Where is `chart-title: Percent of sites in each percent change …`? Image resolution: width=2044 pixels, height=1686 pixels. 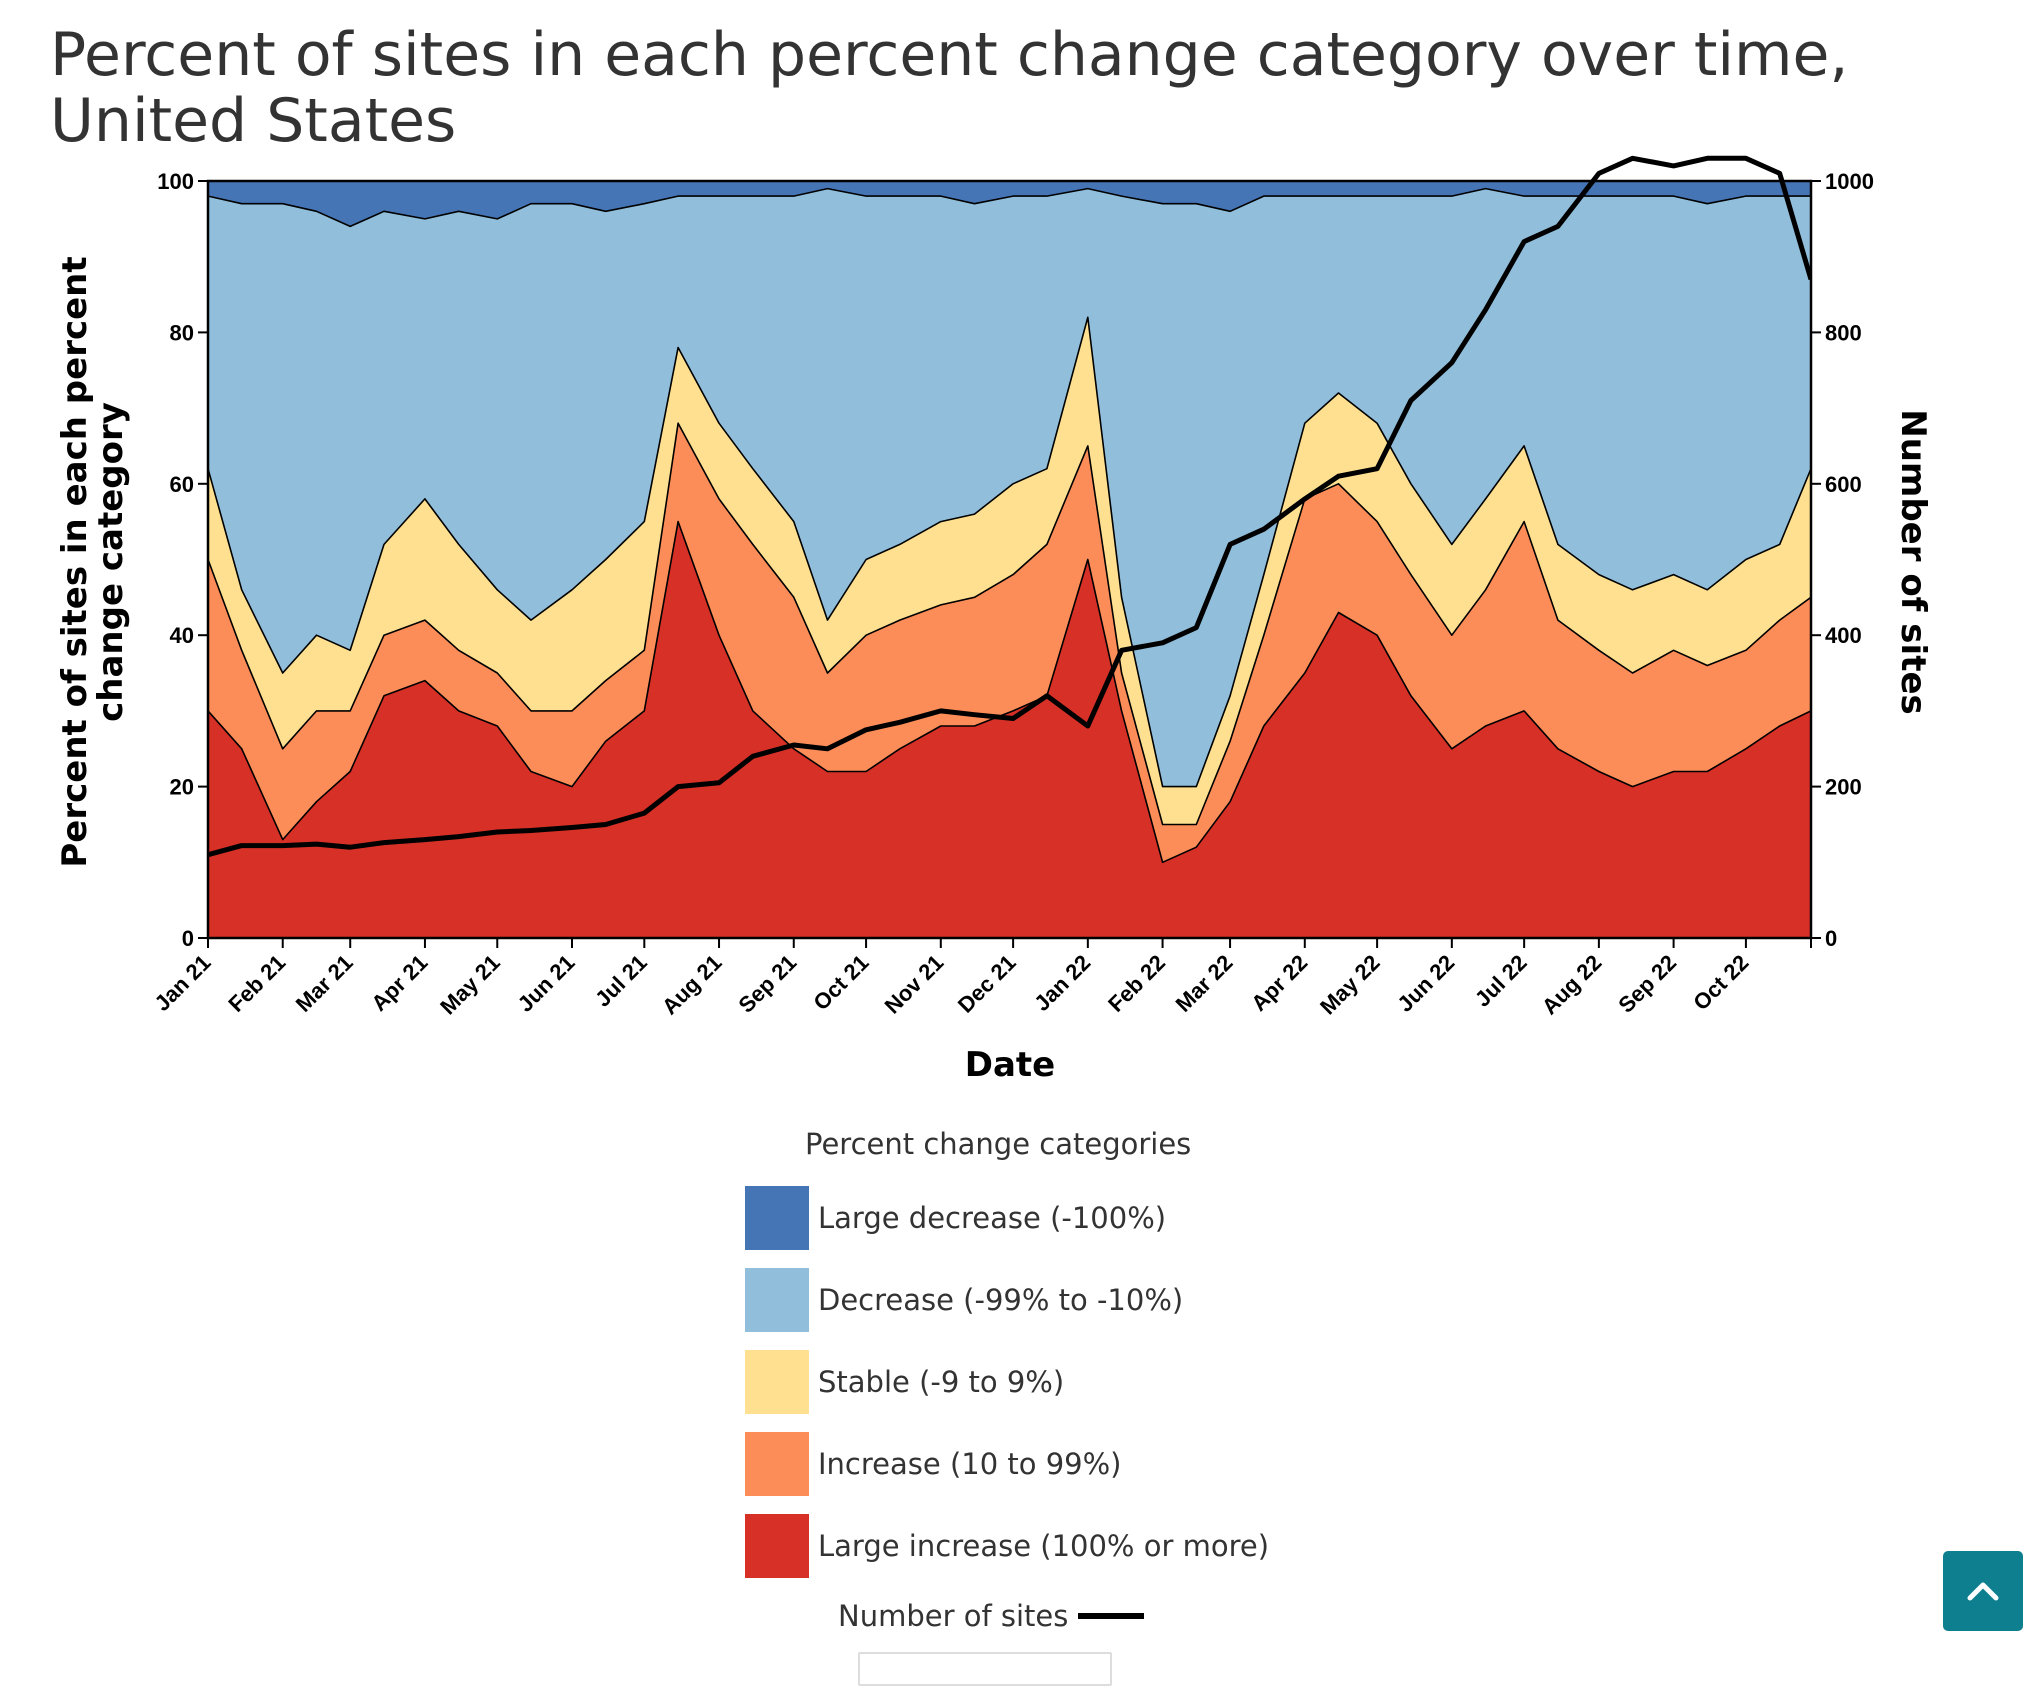 chart-title: Percent of sites in each percent change … is located at coordinates (949, 88).